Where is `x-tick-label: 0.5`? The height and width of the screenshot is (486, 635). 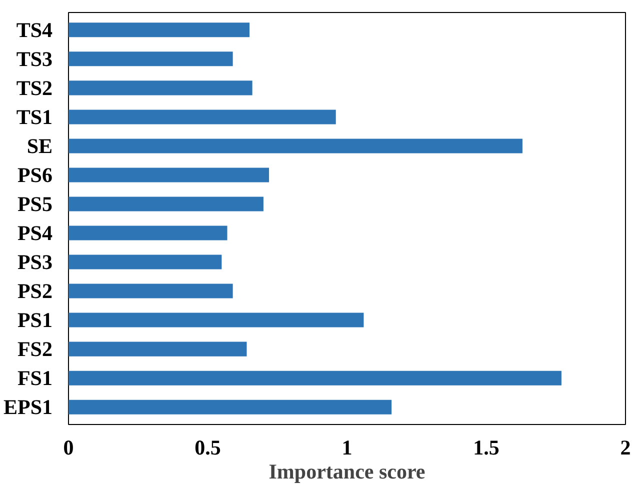
x-tick-label: 0.5 is located at coordinates (207, 448).